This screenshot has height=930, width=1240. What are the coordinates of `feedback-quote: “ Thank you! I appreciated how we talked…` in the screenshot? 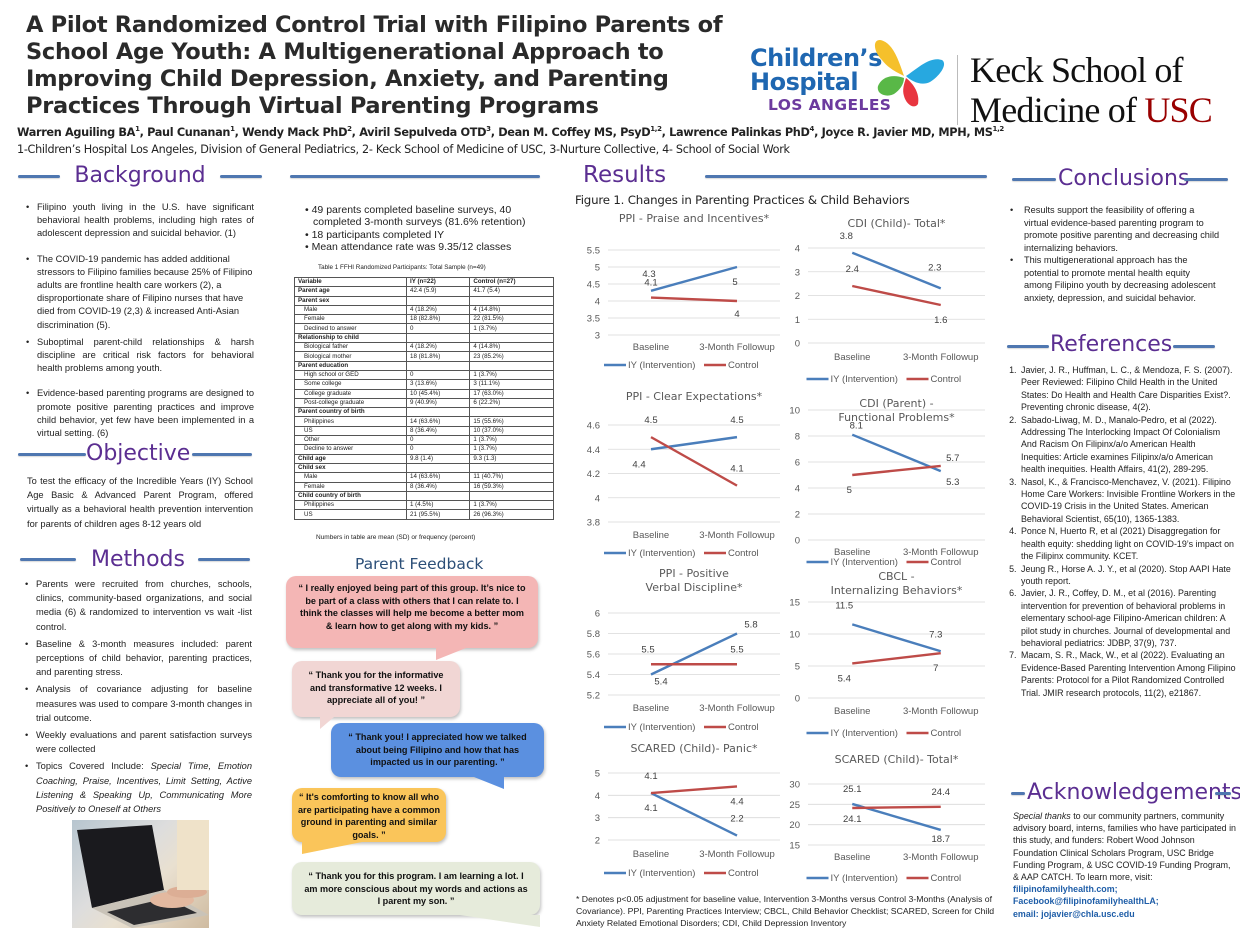 It's located at (437, 756).